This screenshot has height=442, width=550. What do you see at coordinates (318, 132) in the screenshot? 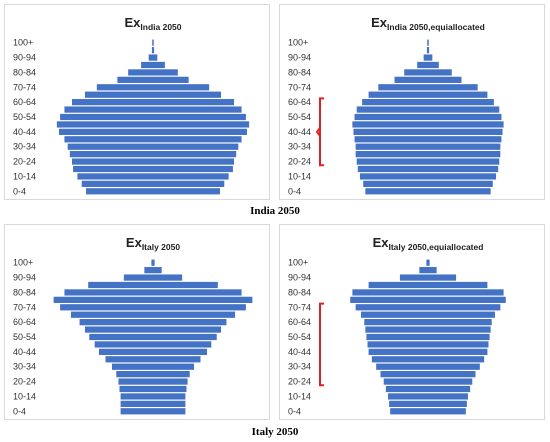
I see `highlight-bracket-notch` at bounding box center [318, 132].